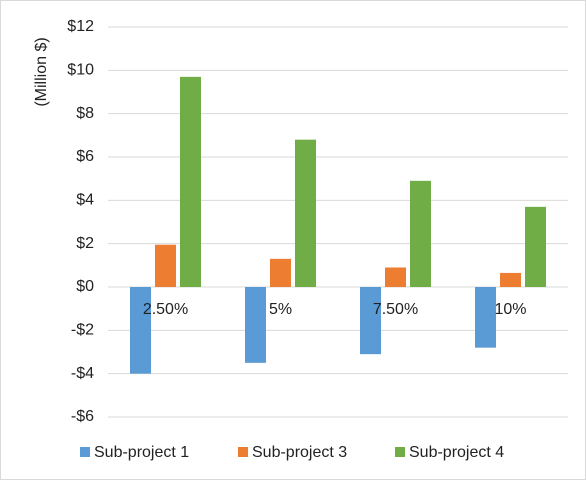  Describe the element at coordinates (85, 243) in the screenshot. I see `y-tick-label: $2` at that location.